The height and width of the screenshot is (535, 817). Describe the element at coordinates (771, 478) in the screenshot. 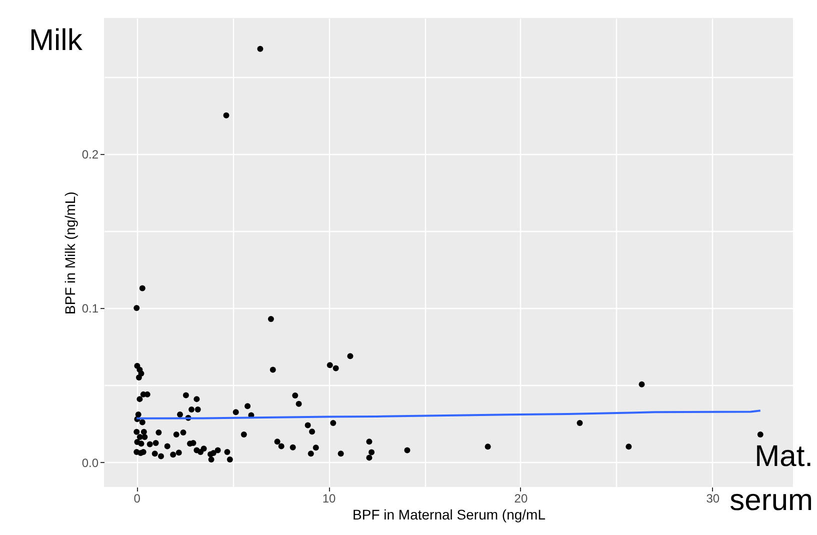

I see `annotation: Mat. serum` at that location.